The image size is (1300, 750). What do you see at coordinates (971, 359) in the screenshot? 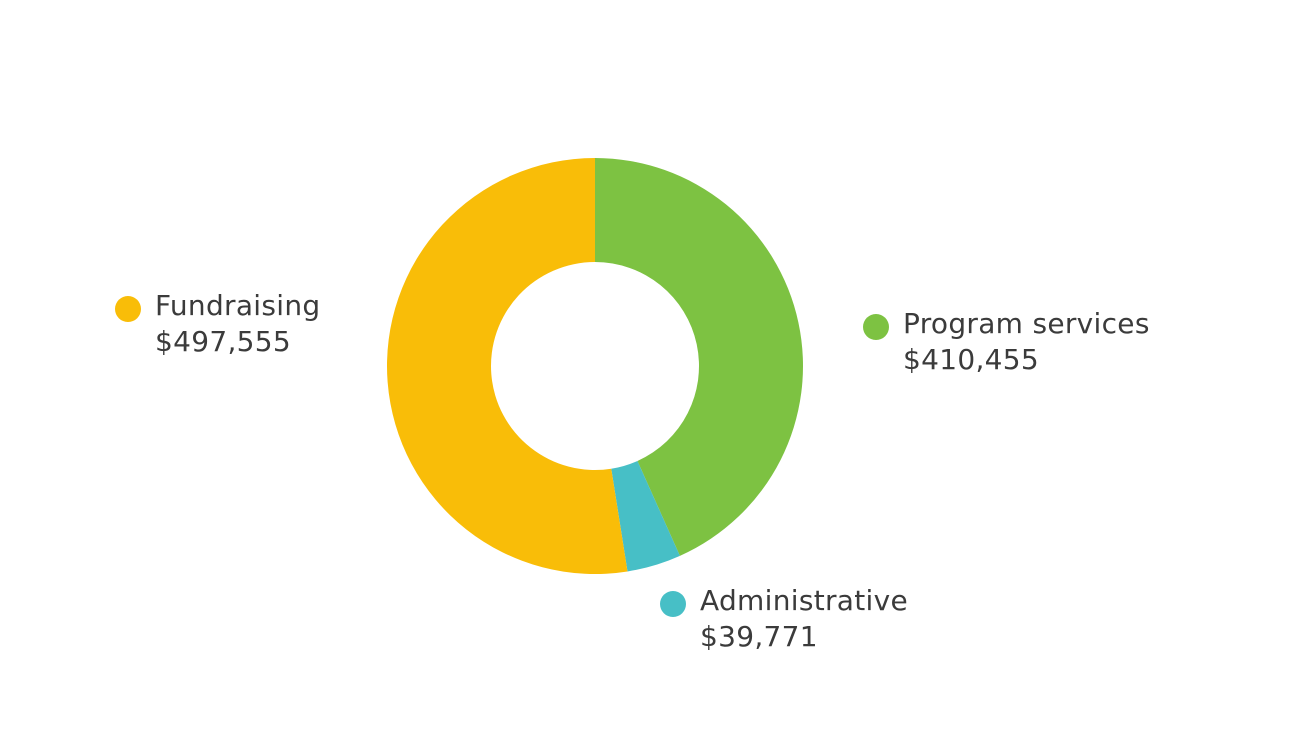
I see `legend-value-program-services: $410,455` at bounding box center [971, 359].